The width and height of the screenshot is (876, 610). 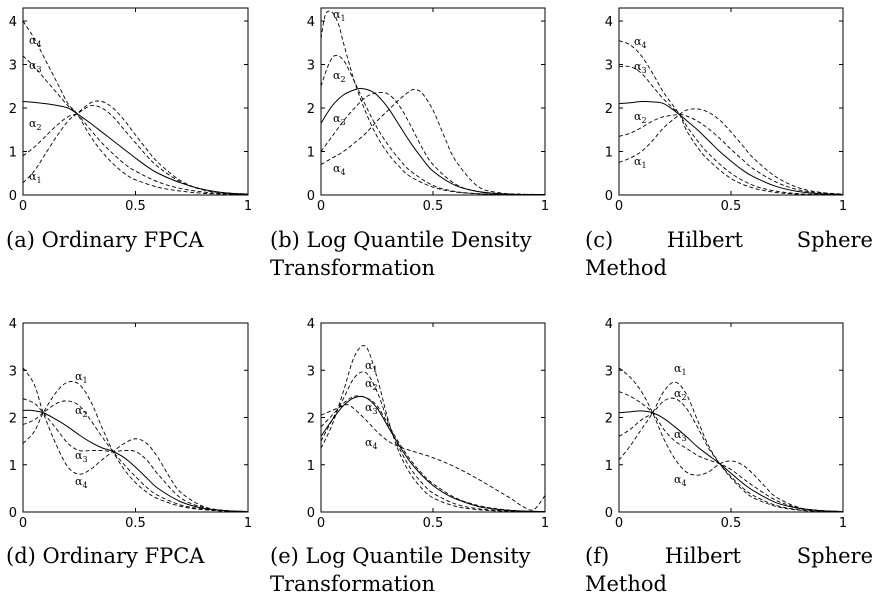 What do you see at coordinates (599, 240) in the screenshot?
I see `caption-word: (c)` at bounding box center [599, 240].